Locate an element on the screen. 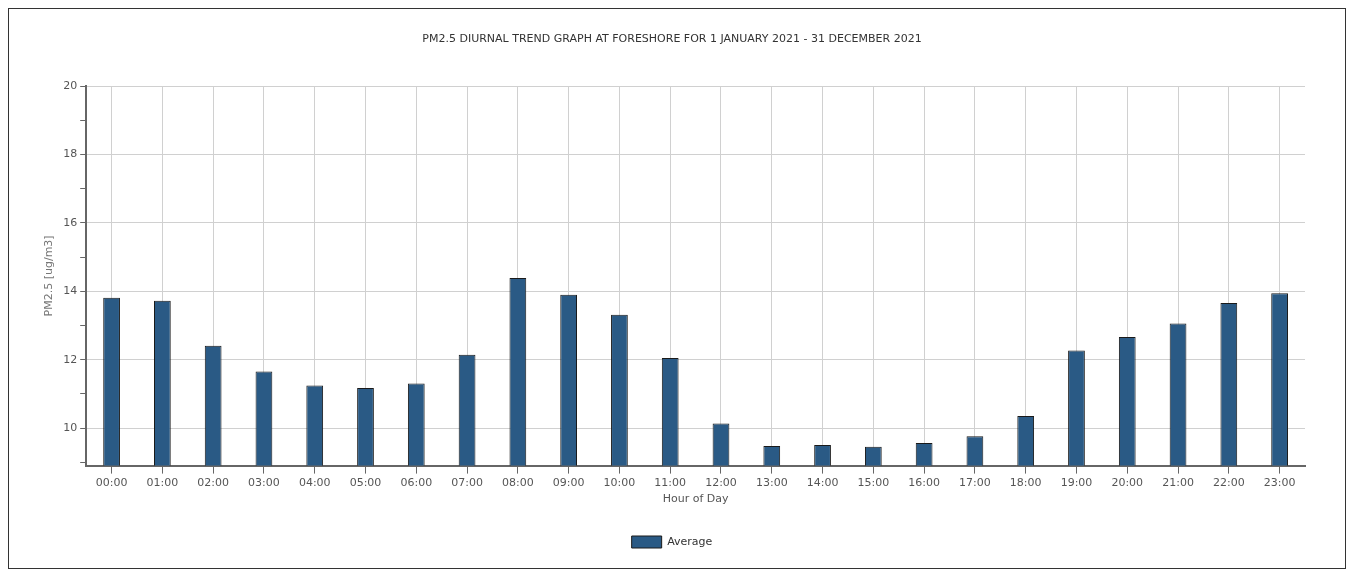  x-tick-label: 15:00 is located at coordinates (873, 483).